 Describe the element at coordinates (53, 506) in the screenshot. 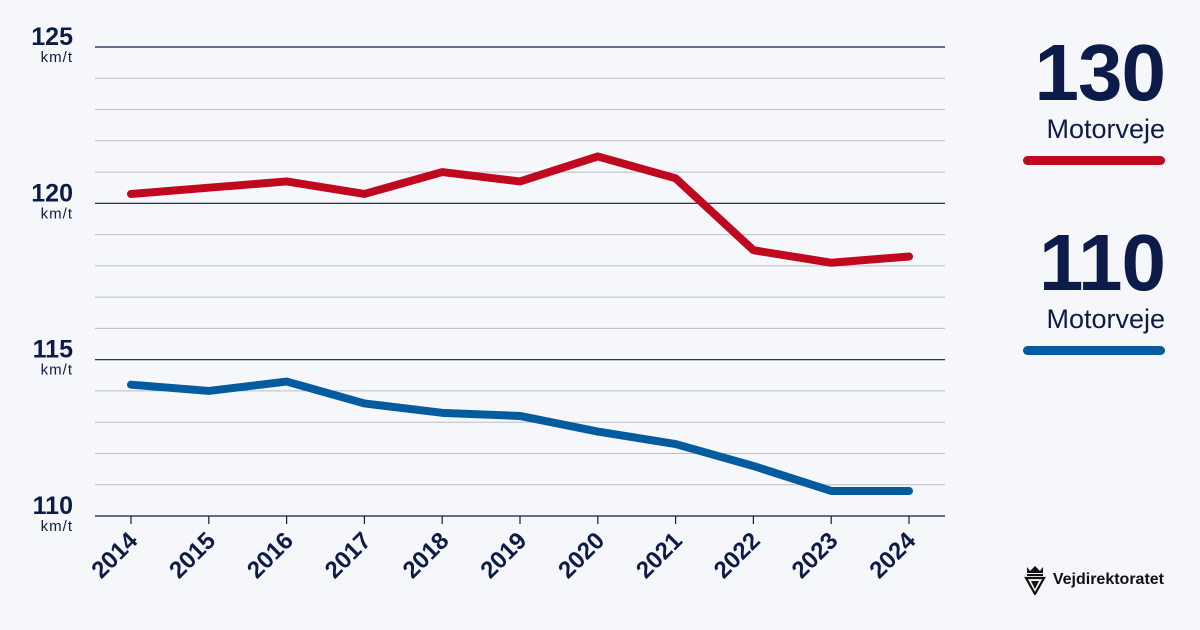

I see `y-tick-label: 110` at that location.